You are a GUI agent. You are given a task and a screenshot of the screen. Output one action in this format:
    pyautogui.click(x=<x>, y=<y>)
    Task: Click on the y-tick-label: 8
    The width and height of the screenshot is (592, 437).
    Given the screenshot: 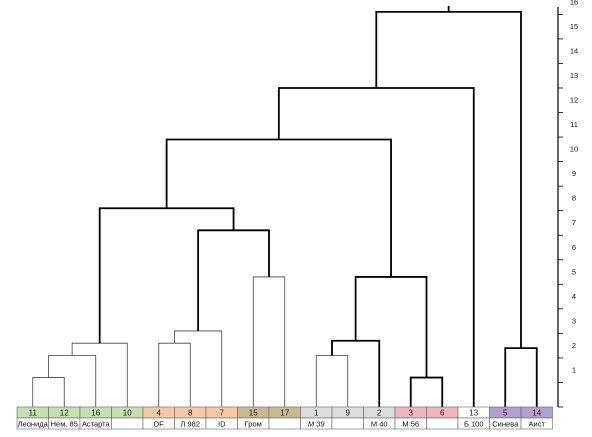 What is the action you would take?
    pyautogui.click(x=574, y=198)
    